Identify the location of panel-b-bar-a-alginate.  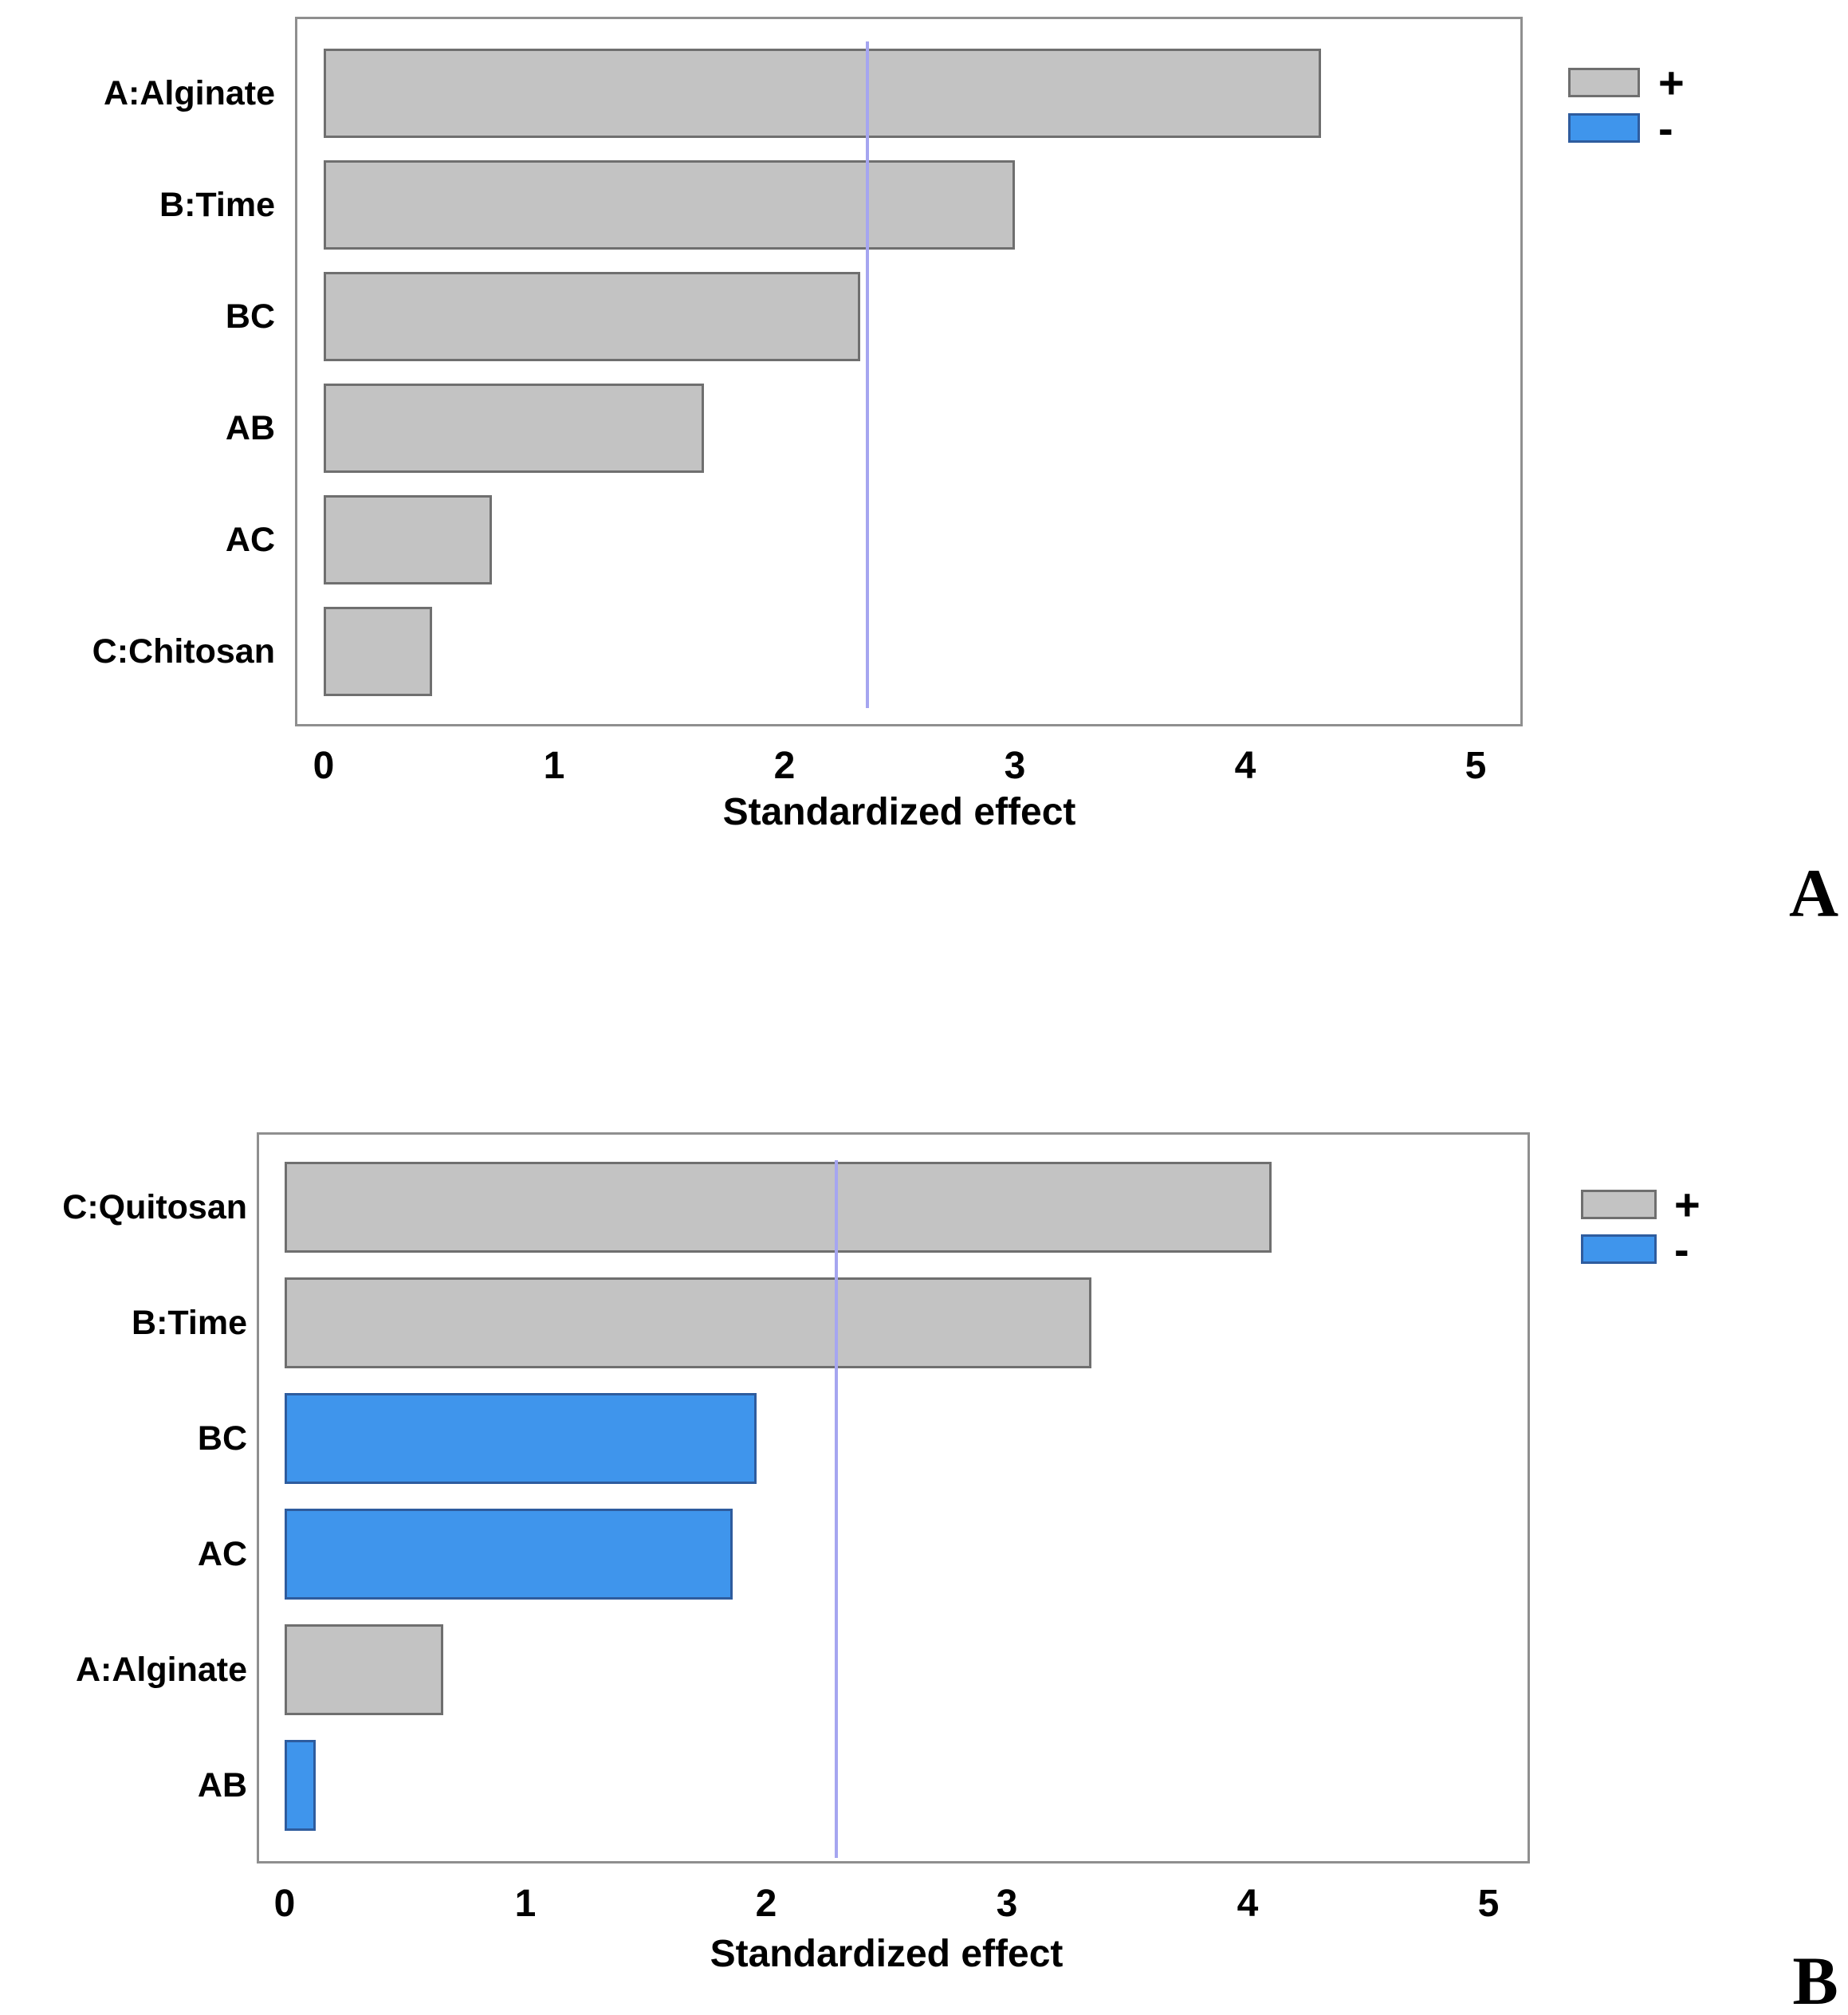
(364, 1669).